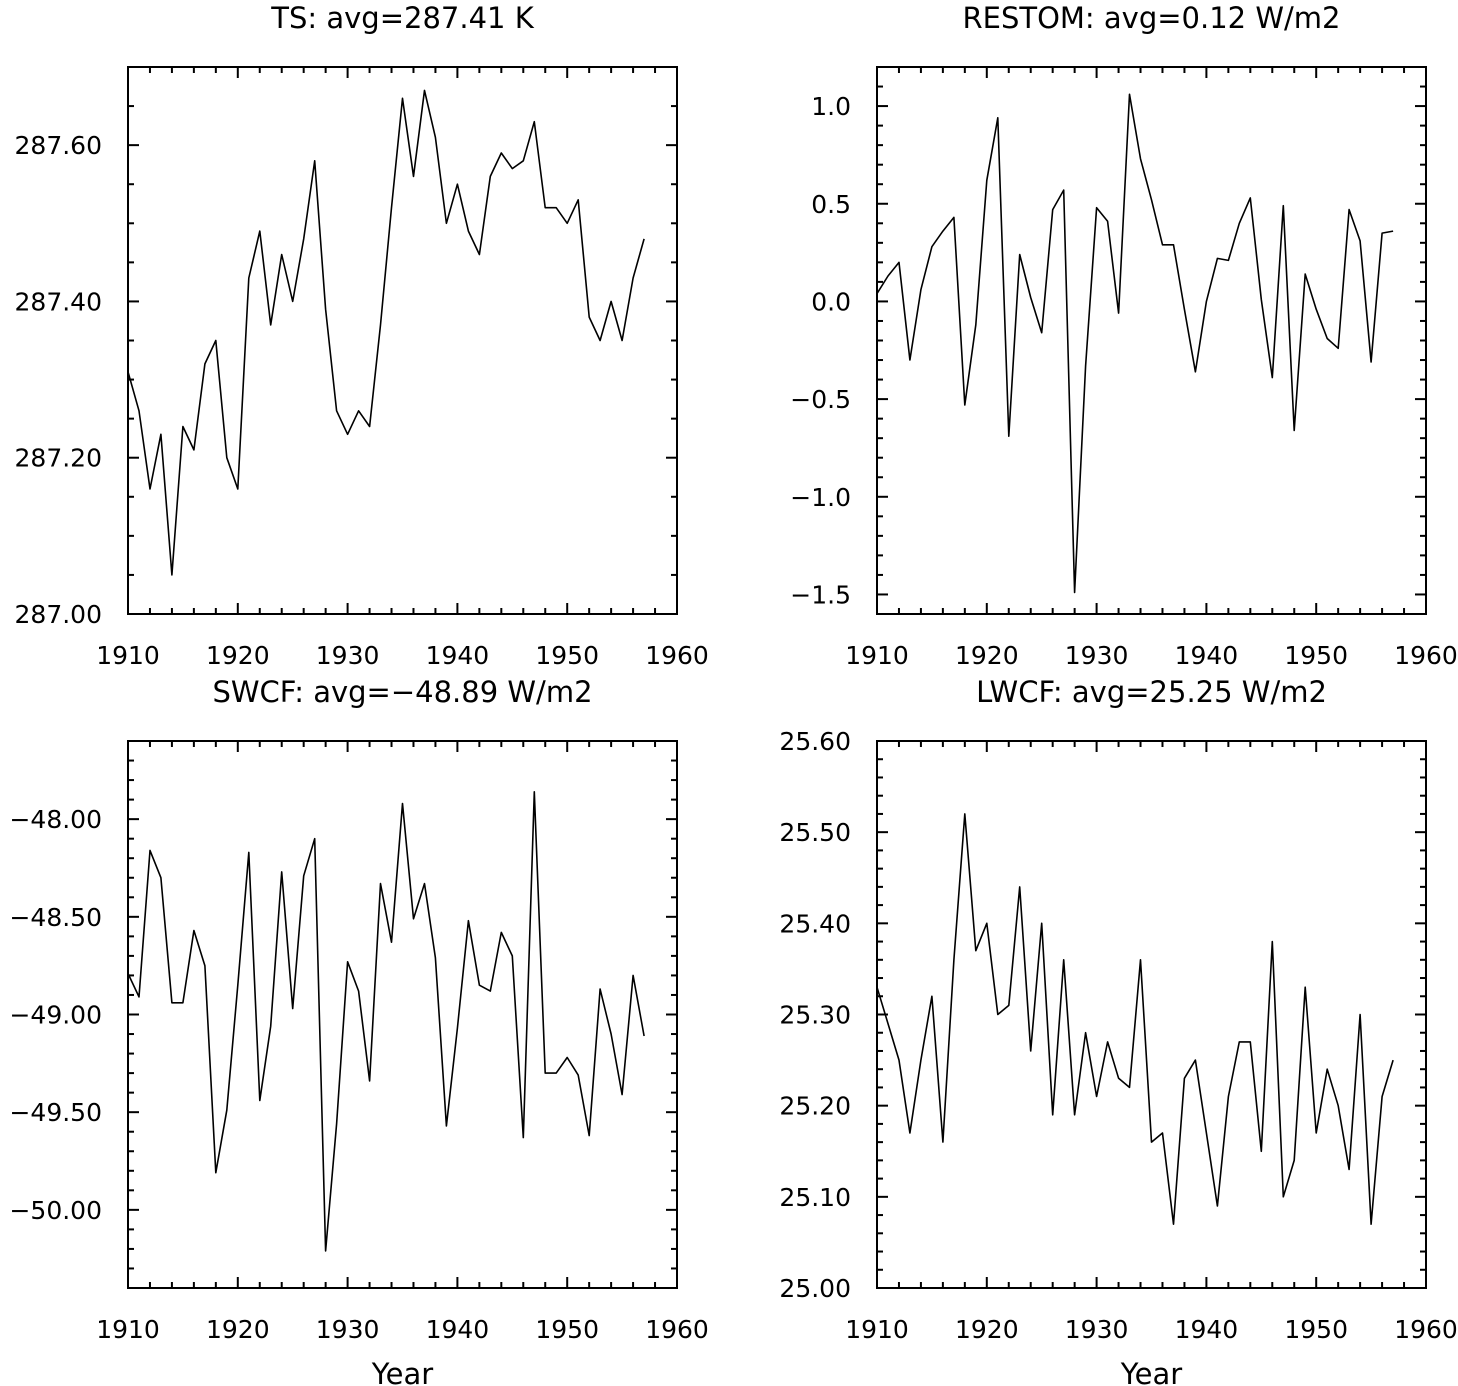  Describe the element at coordinates (815, 1288) in the screenshot. I see `y-tick-label: 25.00` at that location.